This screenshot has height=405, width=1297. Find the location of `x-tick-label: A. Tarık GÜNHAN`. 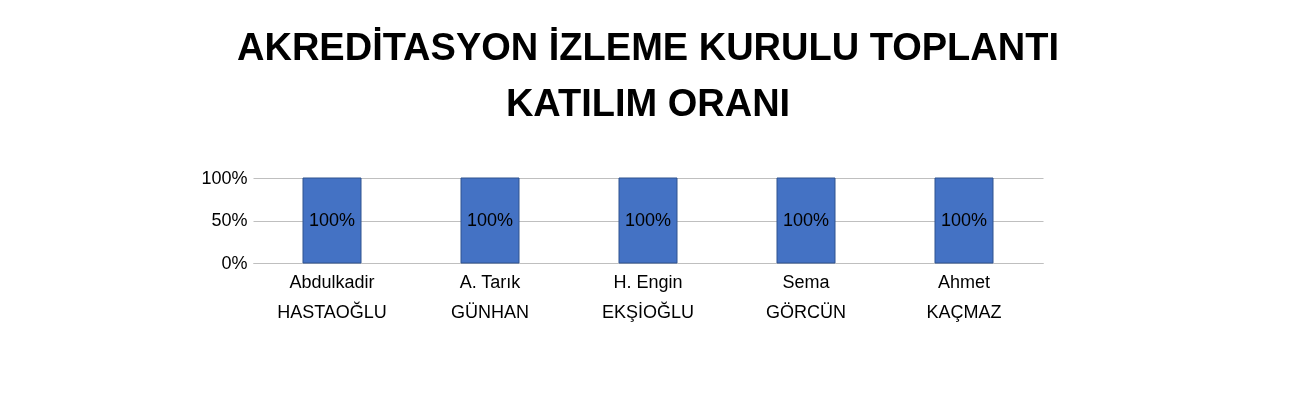

x-tick-label: A. Tarık GÜNHAN is located at coordinates (490, 296).